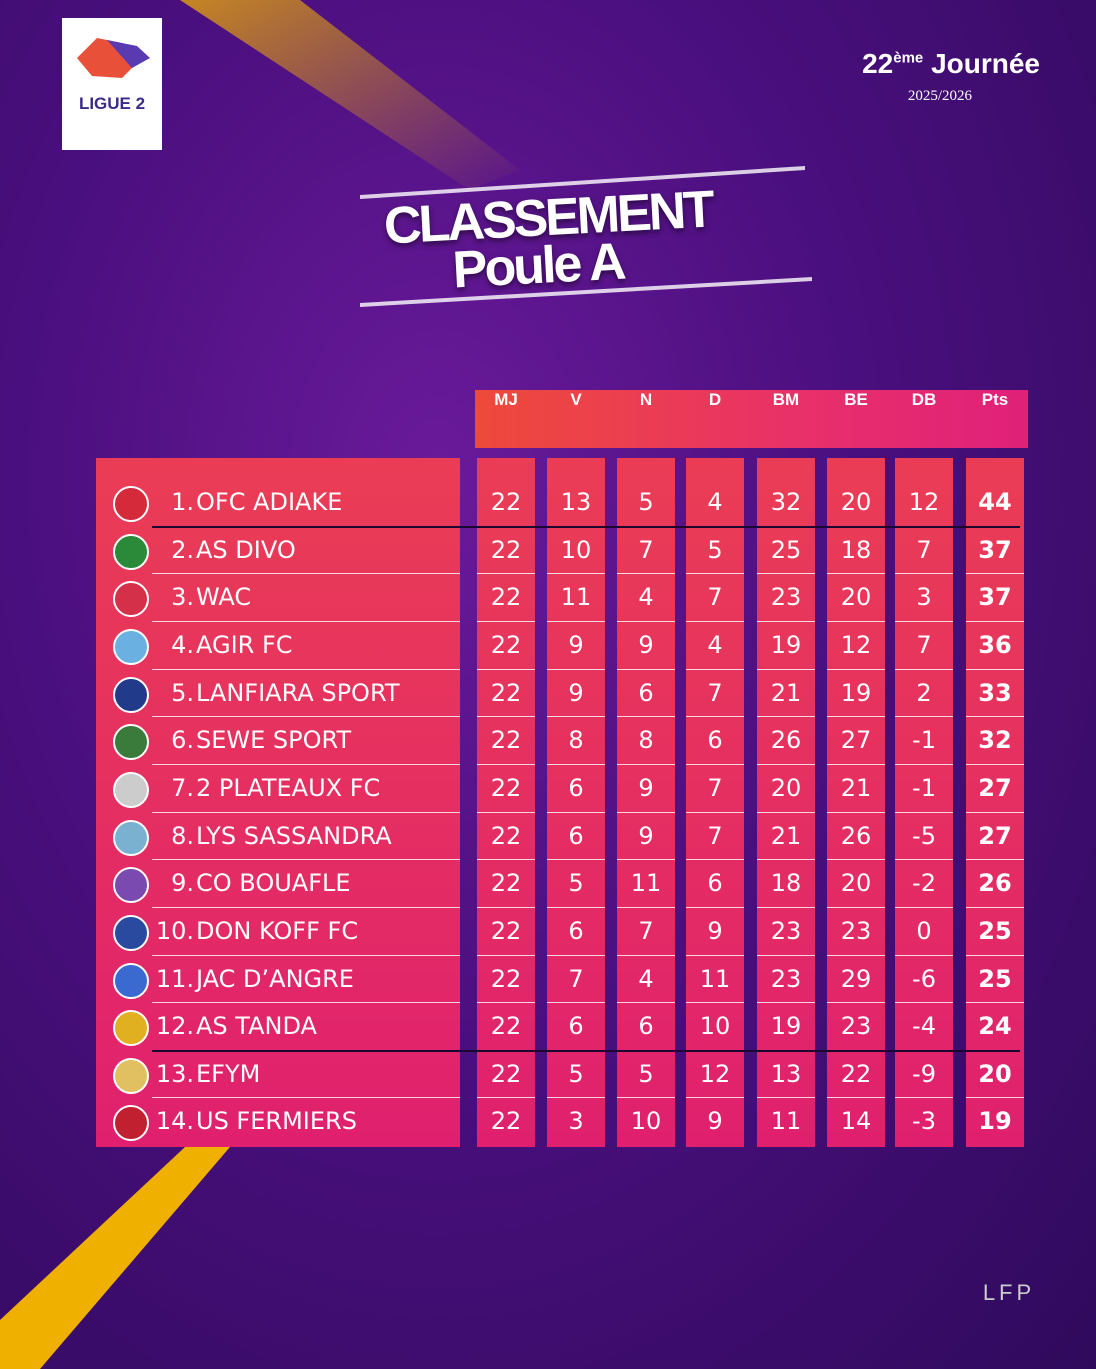  What do you see at coordinates (995, 644) in the screenshot?
I see `stat-cell: 36` at bounding box center [995, 644].